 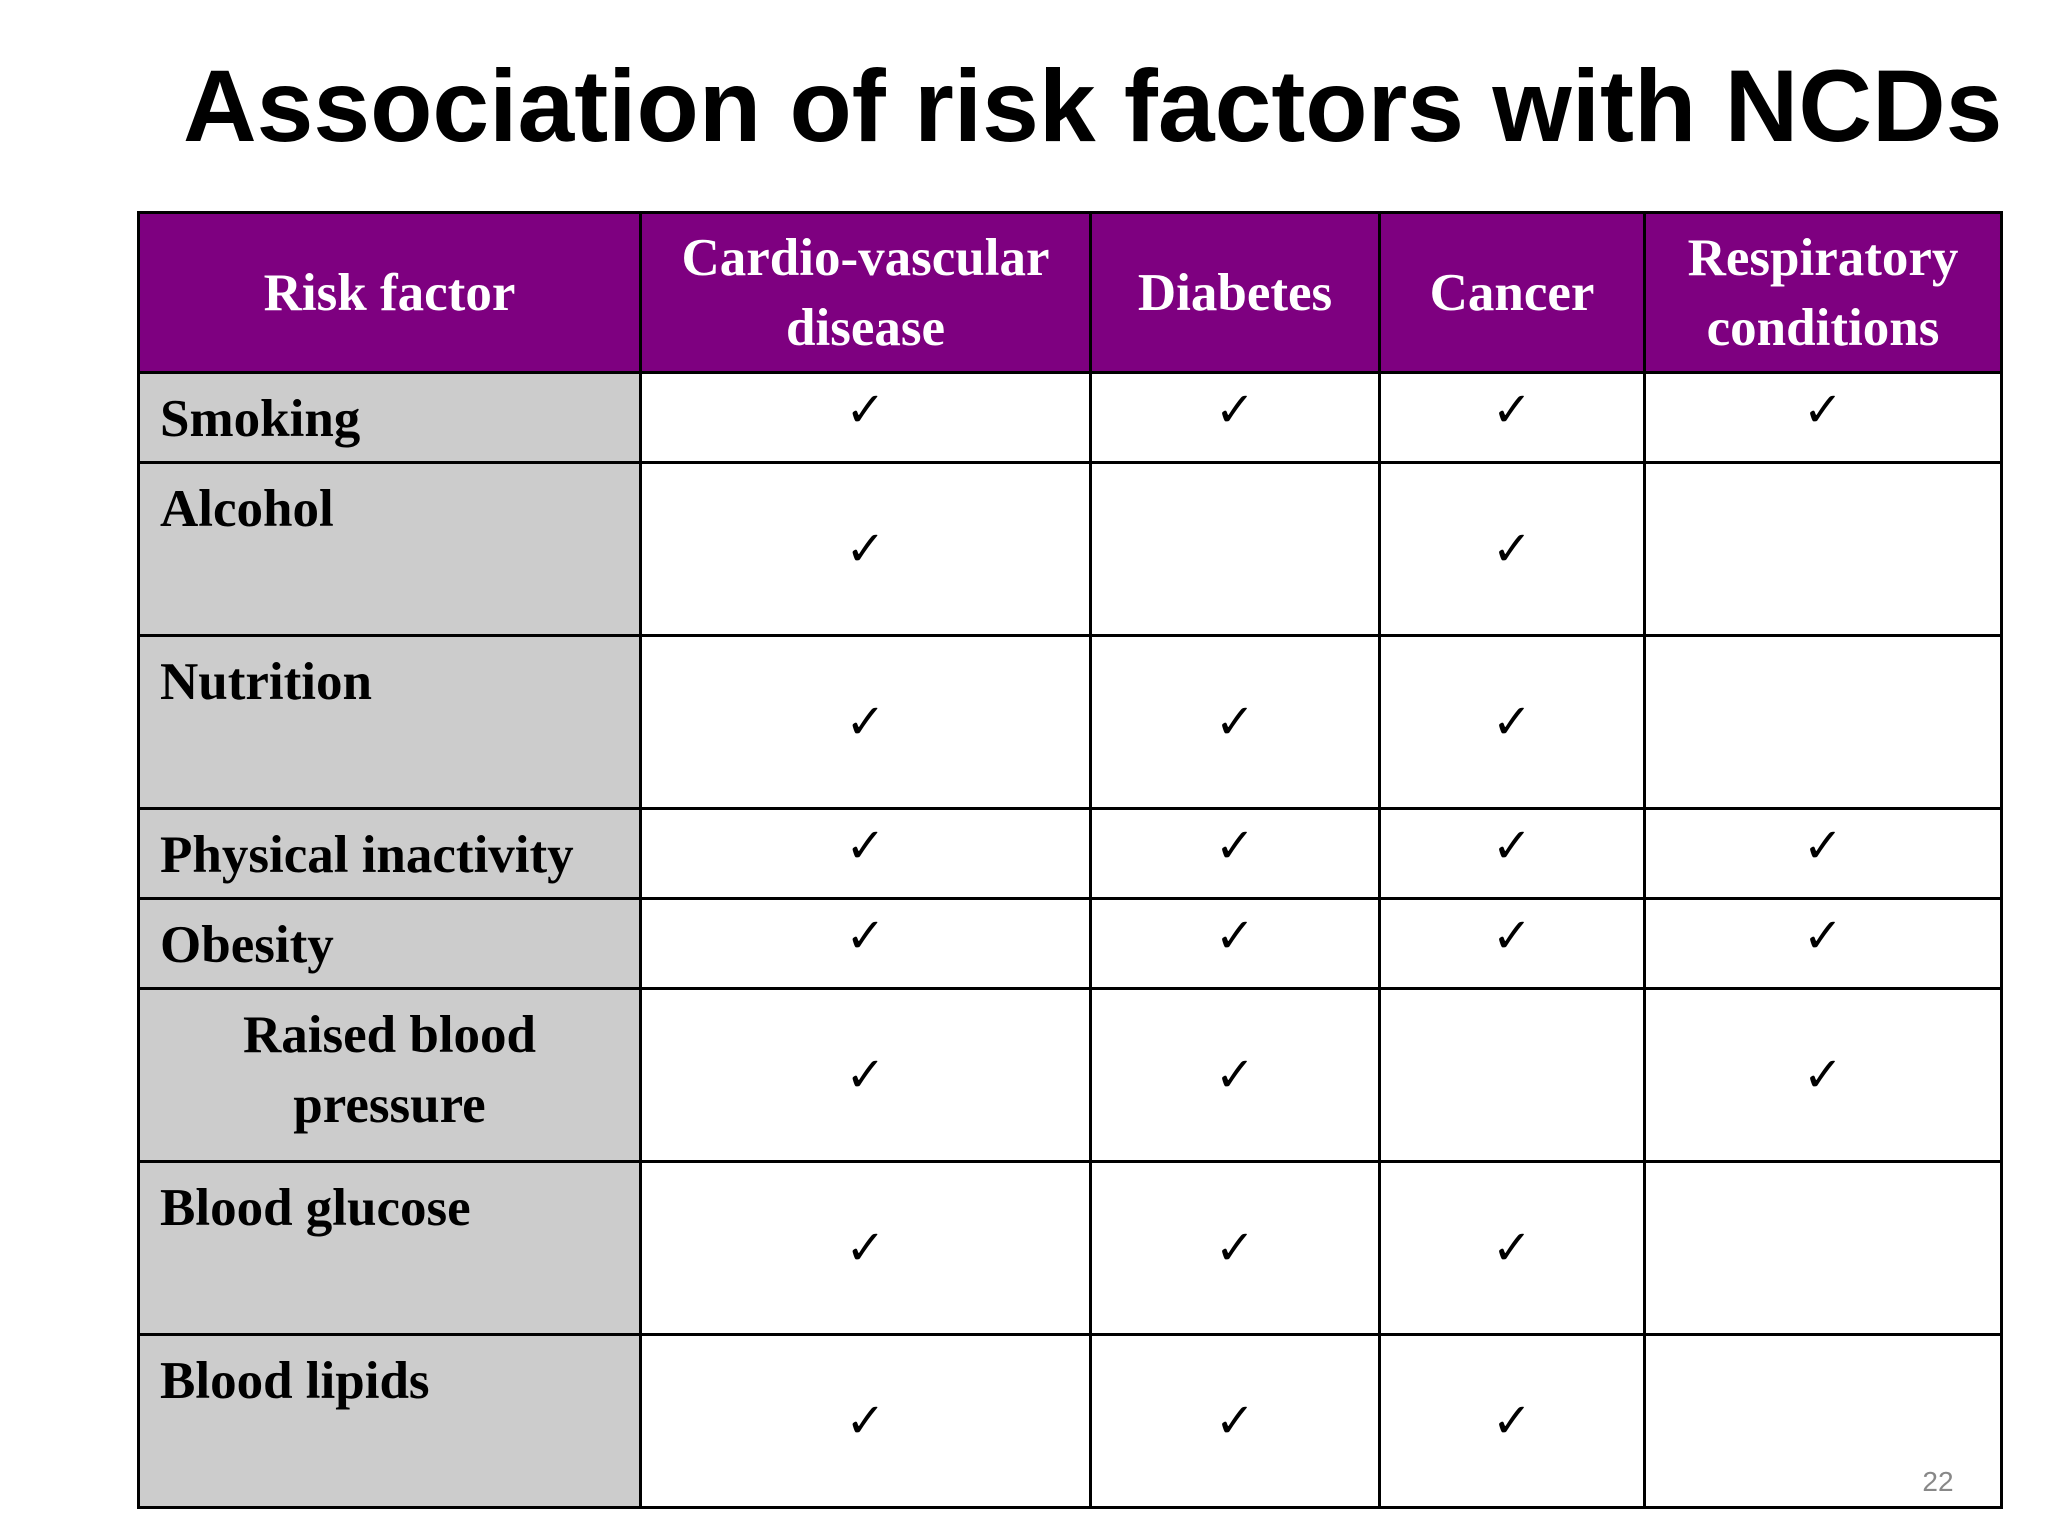 What do you see at coordinates (1093, 106) in the screenshot?
I see `slide-title: Association of risk factors with NCDs` at bounding box center [1093, 106].